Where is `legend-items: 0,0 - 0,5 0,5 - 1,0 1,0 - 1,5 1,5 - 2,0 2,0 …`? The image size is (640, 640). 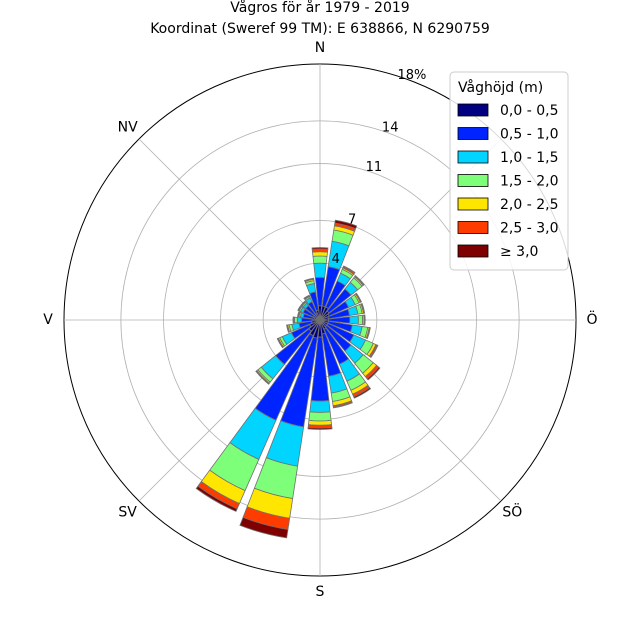 legend-items: 0,0 - 0,5 0,5 - 1,0 1,0 - 1,5 1,5 - 2,0 2,0 … is located at coordinates (507, 181).